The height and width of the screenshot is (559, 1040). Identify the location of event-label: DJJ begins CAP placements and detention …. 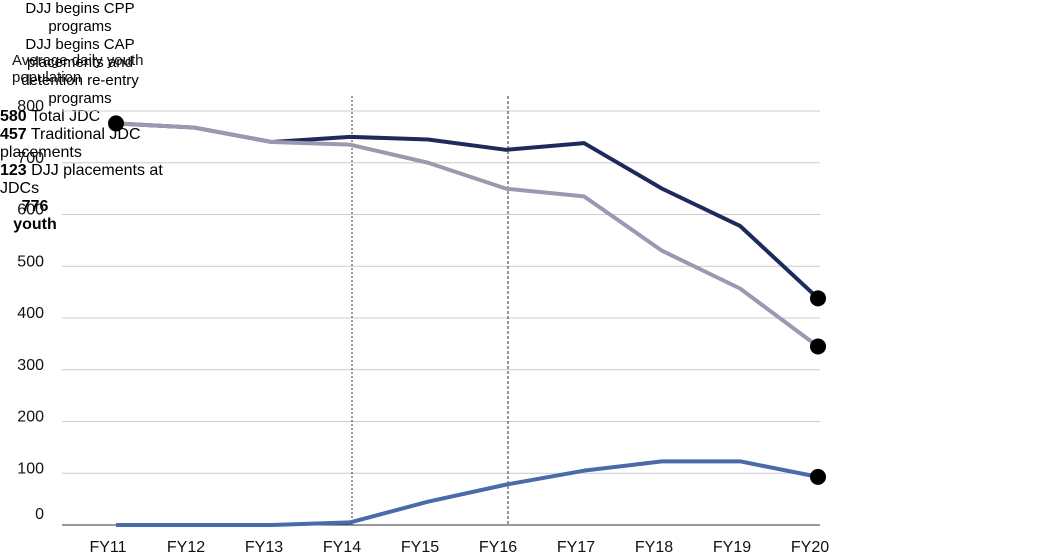
(80, 71).